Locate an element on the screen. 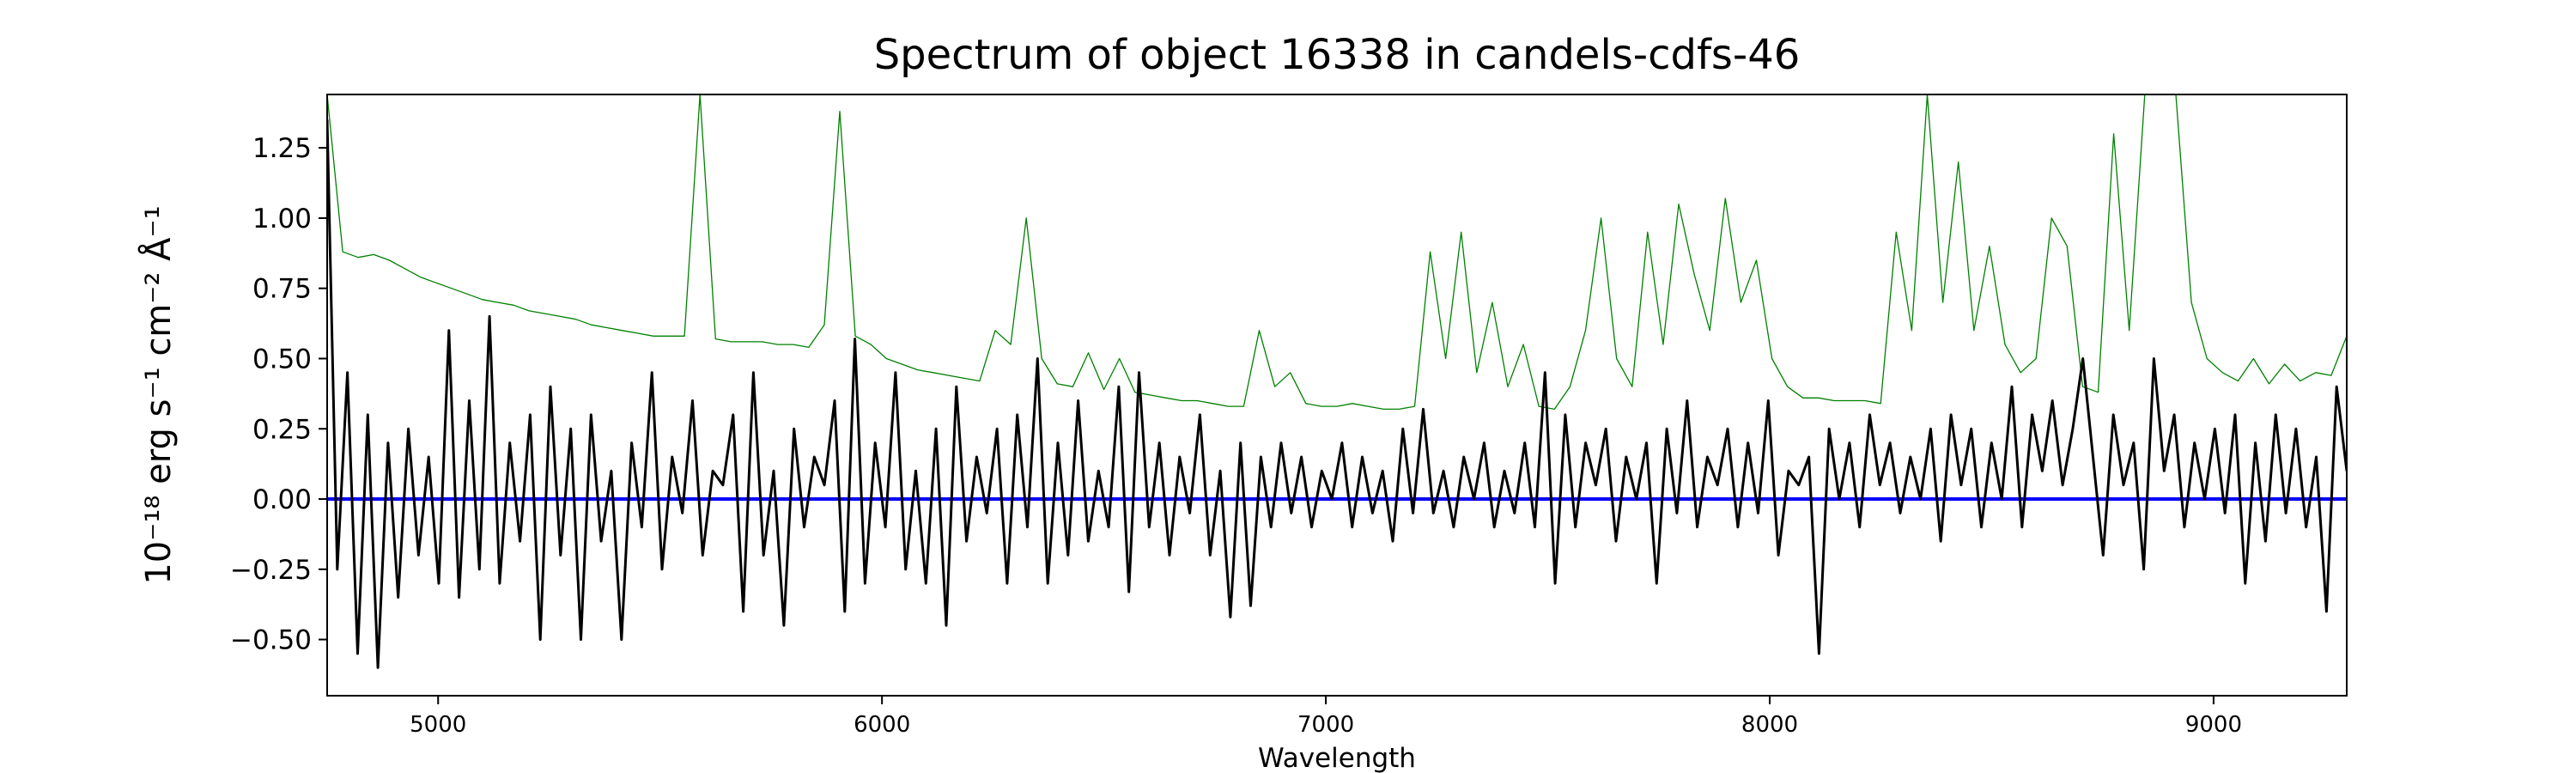  y-tick-label: −0.50 is located at coordinates (271, 640).